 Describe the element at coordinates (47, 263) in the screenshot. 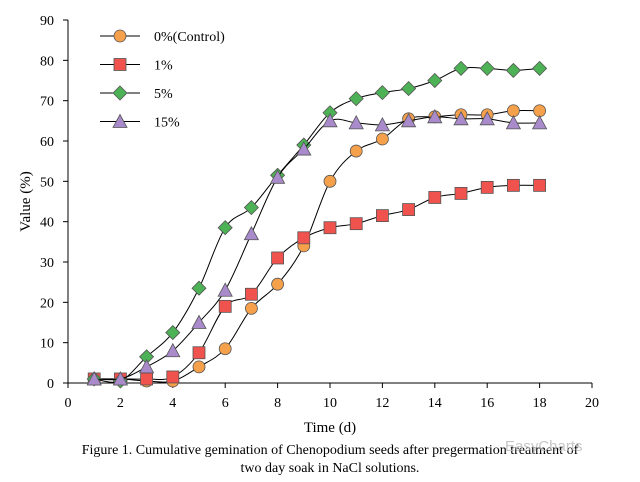

I see `y-tick-label: 30` at that location.